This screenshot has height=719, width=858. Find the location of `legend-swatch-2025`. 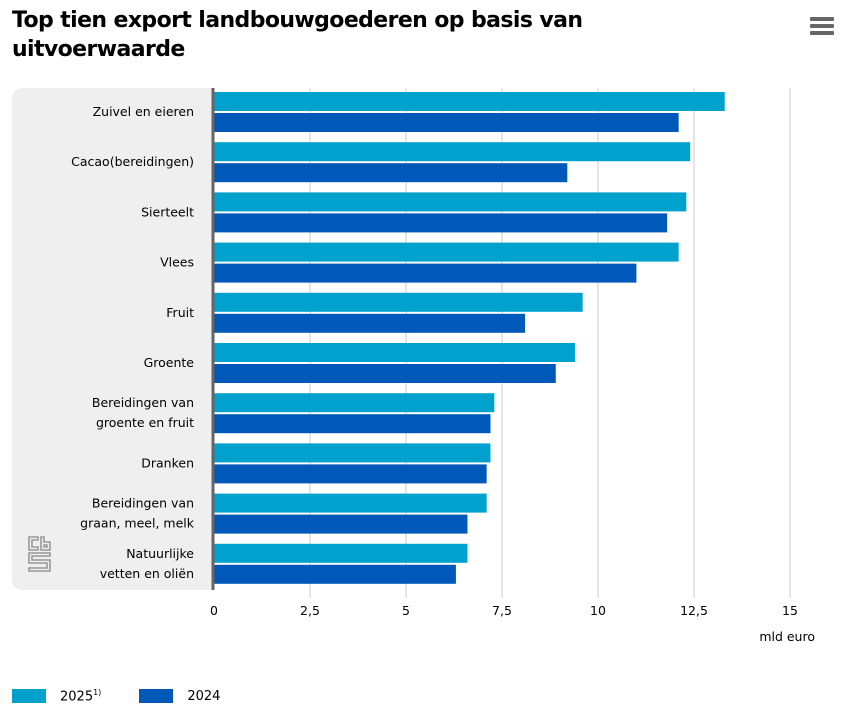

legend-swatch-2025 is located at coordinates (29, 695).